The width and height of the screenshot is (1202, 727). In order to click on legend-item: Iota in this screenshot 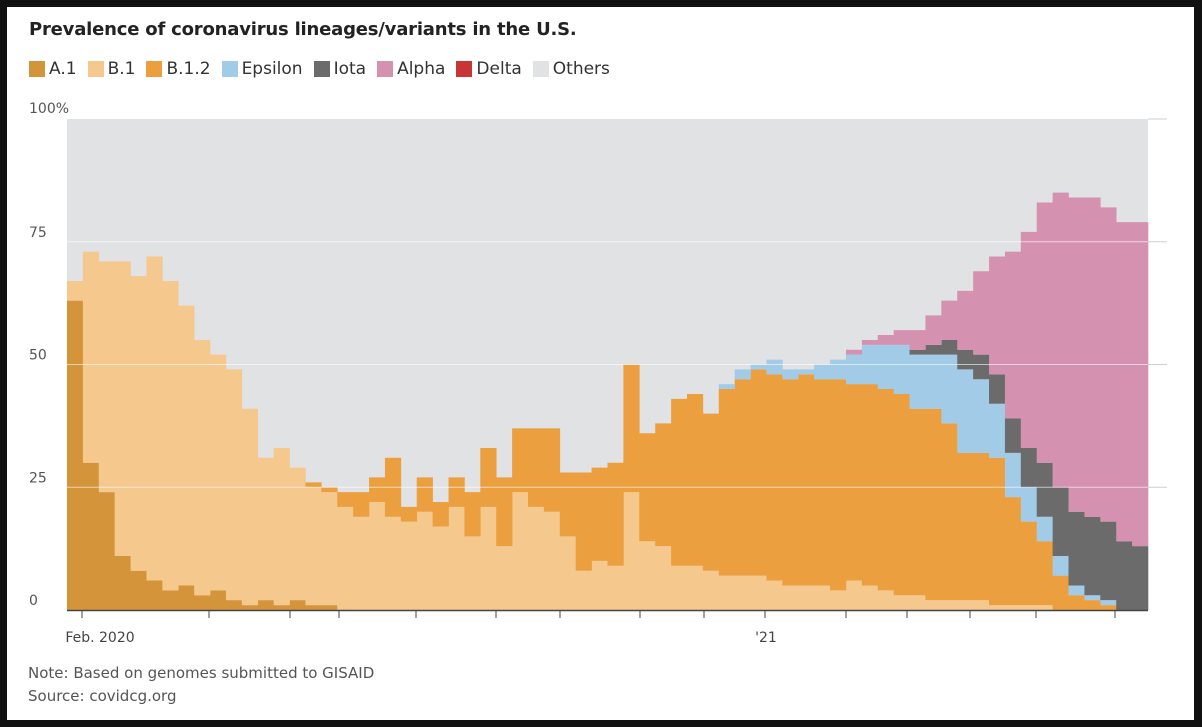, I will do `click(340, 69)`.